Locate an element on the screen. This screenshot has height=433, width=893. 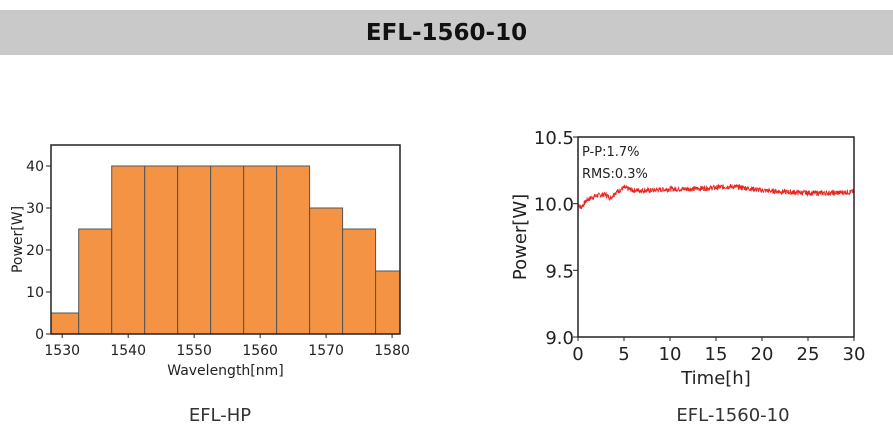
x-tick-label: 10 is located at coordinates (670, 354).